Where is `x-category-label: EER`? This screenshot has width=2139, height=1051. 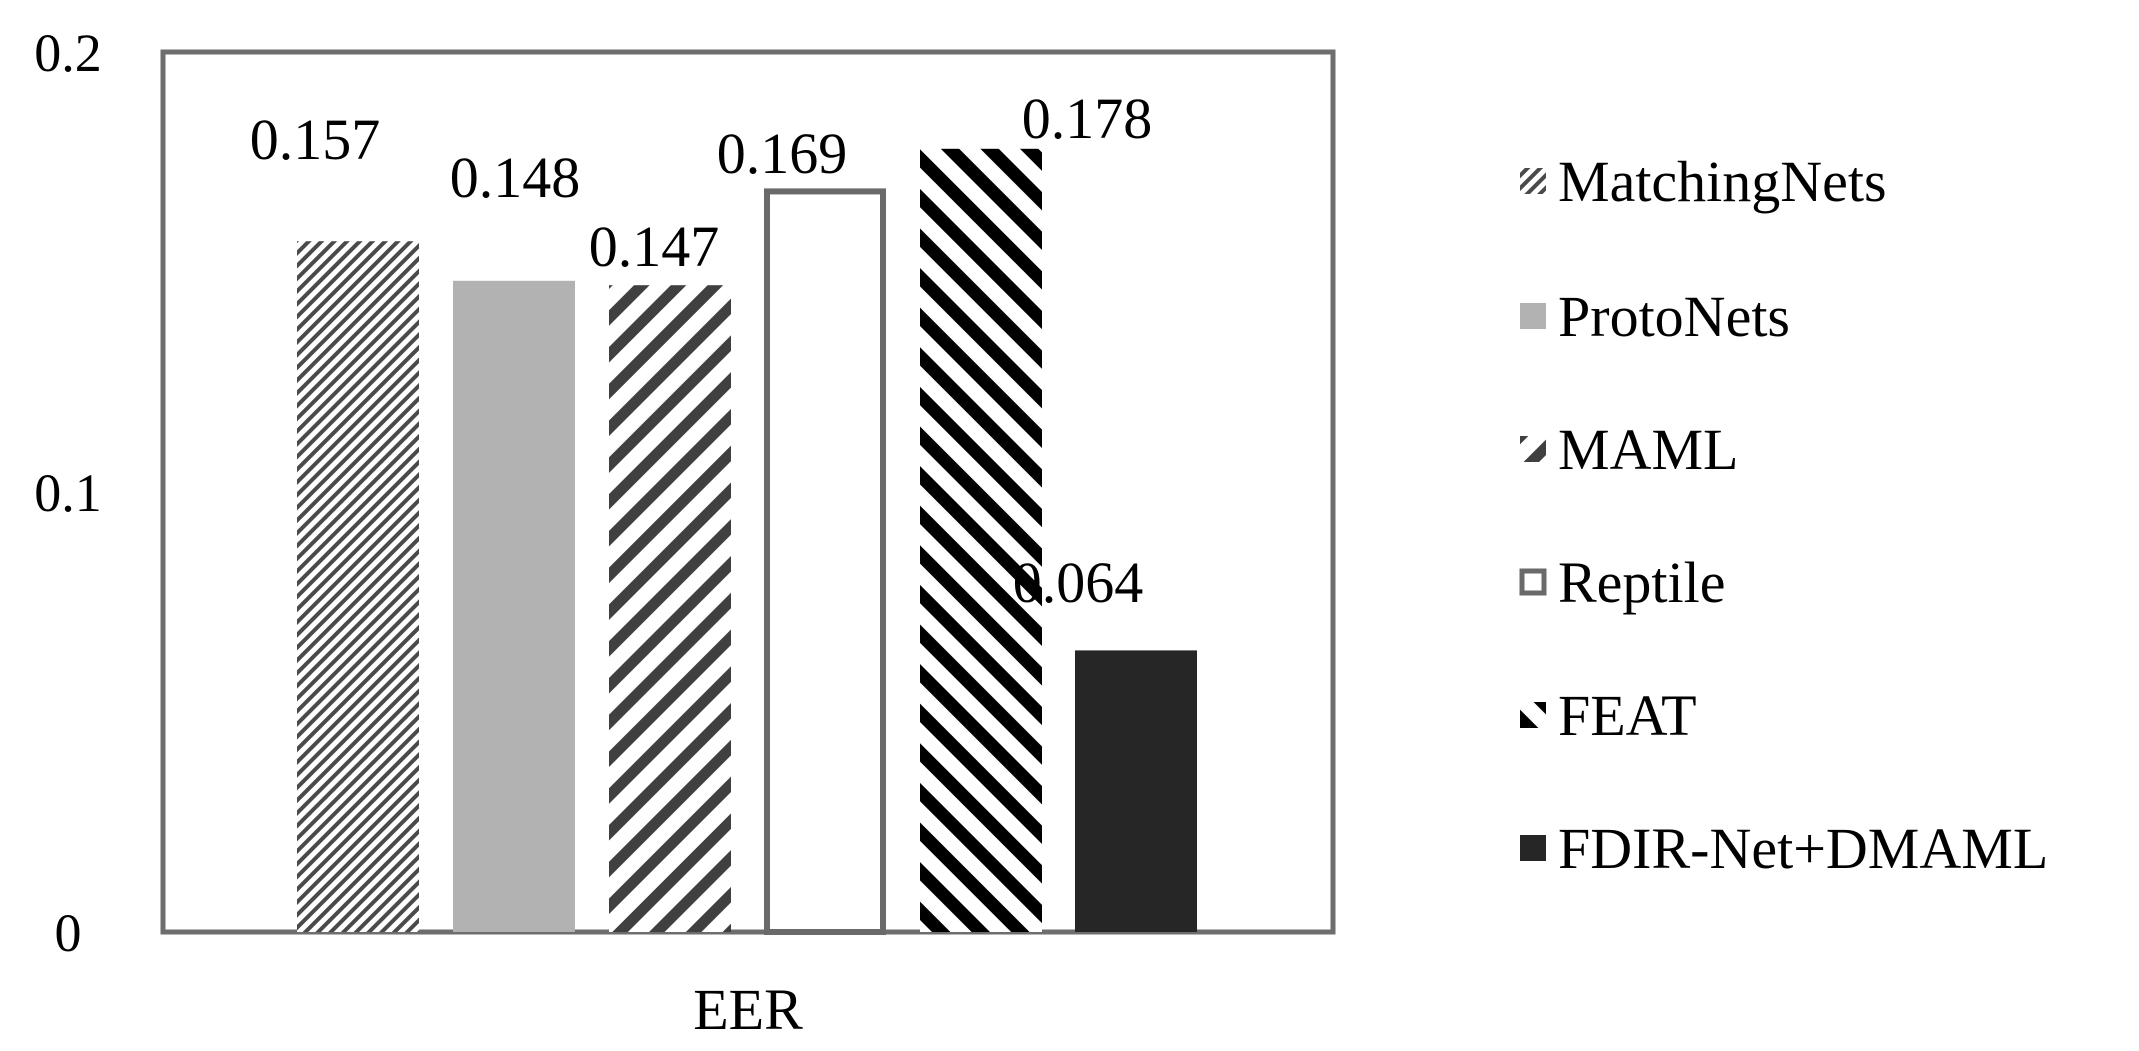
x-category-label: EER is located at coordinates (748, 1009).